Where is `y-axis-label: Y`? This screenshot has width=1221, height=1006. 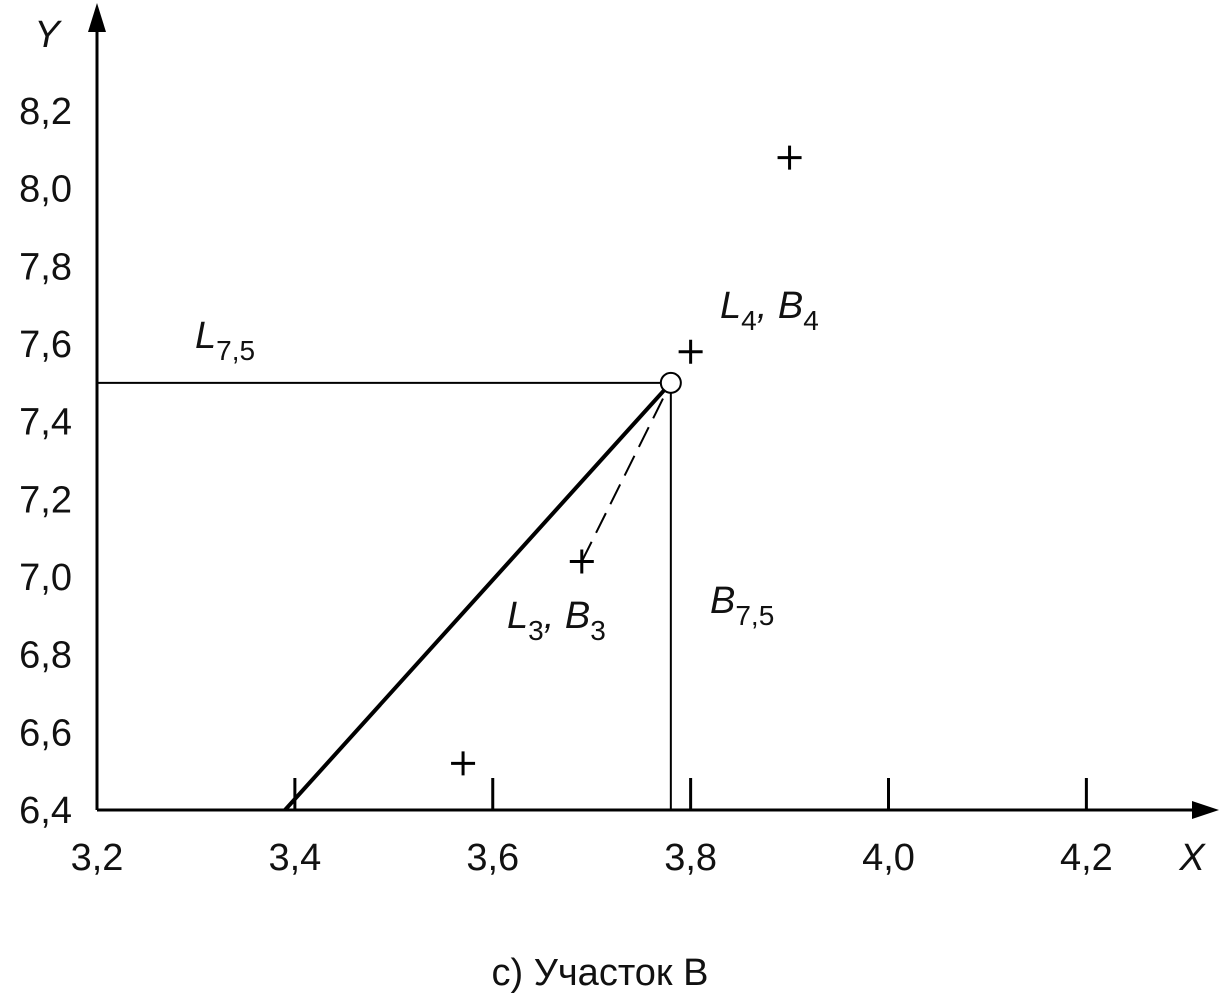
y-axis-label: Y is located at coordinates (48, 35).